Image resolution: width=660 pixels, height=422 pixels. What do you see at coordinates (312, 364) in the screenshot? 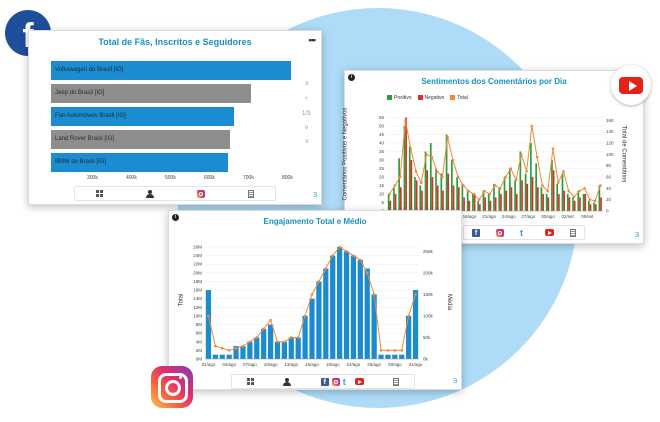
I see `x-tick-label: 16/ago` at bounding box center [312, 364].